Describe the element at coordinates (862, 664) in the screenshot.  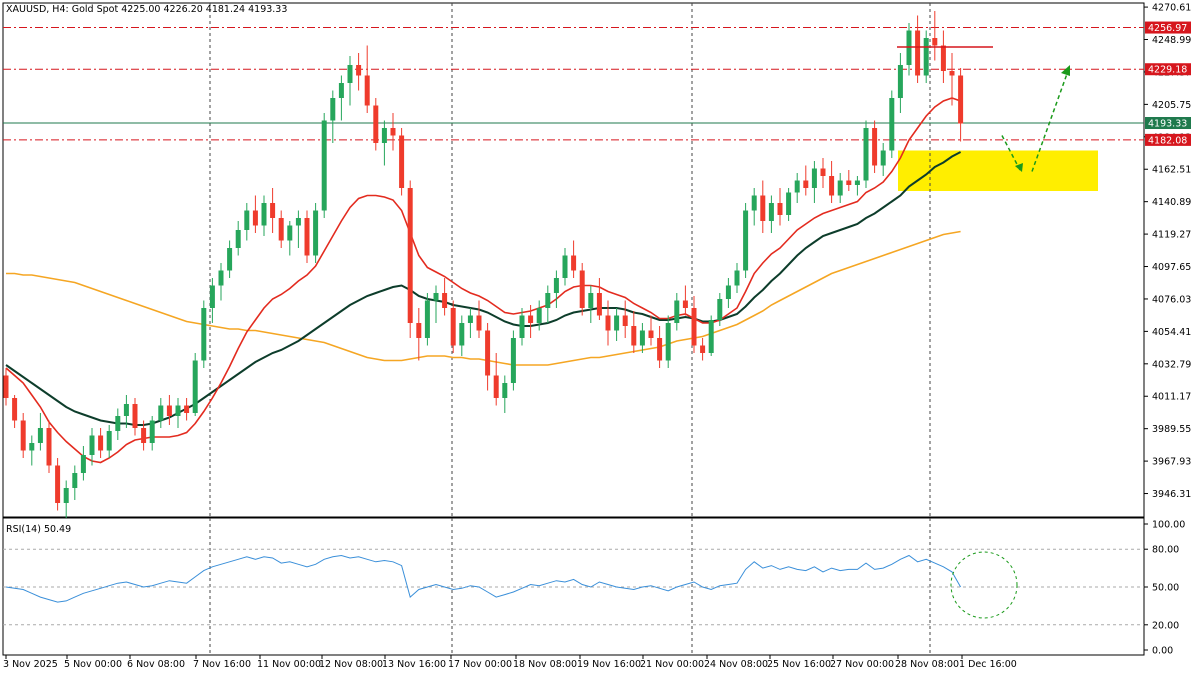
I see `time-tick-label: 27 Nov 00:00` at that location.